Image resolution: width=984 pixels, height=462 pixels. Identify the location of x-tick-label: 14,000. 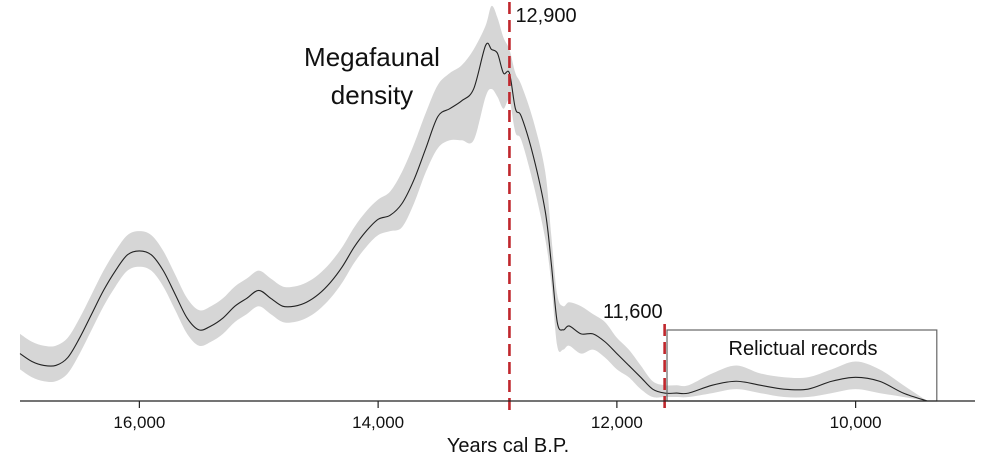
(378, 422).